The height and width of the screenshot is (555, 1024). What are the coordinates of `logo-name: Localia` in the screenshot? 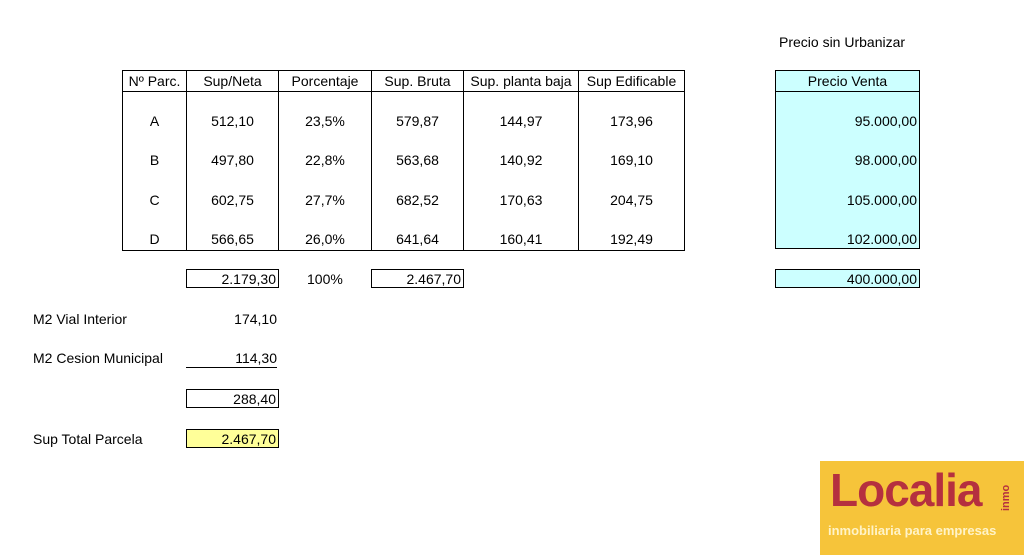 It's located at (906, 490).